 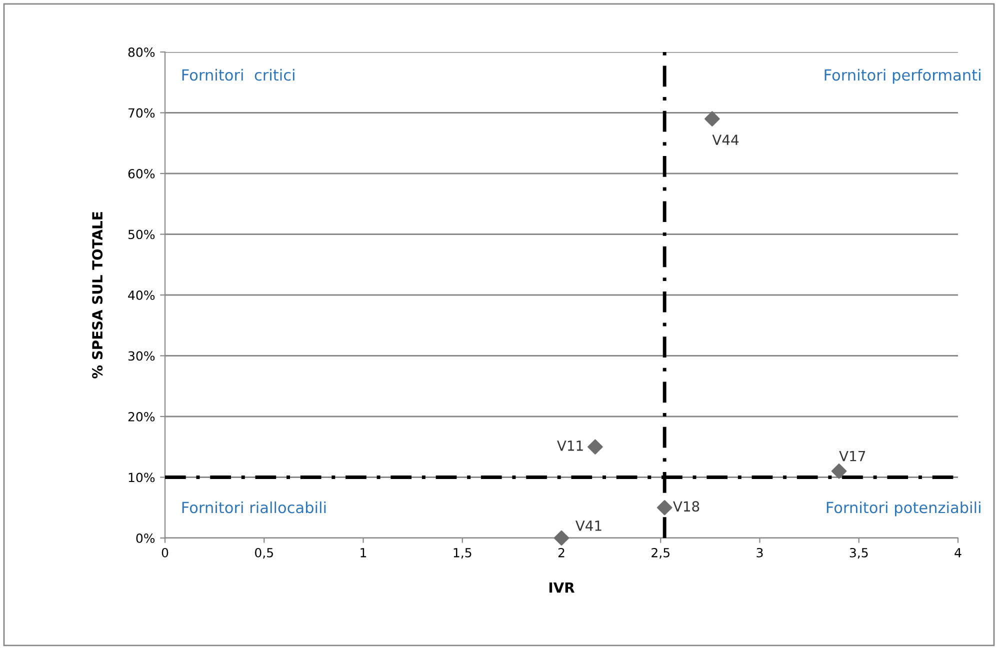 What do you see at coordinates (97, 295) in the screenshot?
I see `y-axis-title: % SPESA SUL TOTALE` at bounding box center [97, 295].